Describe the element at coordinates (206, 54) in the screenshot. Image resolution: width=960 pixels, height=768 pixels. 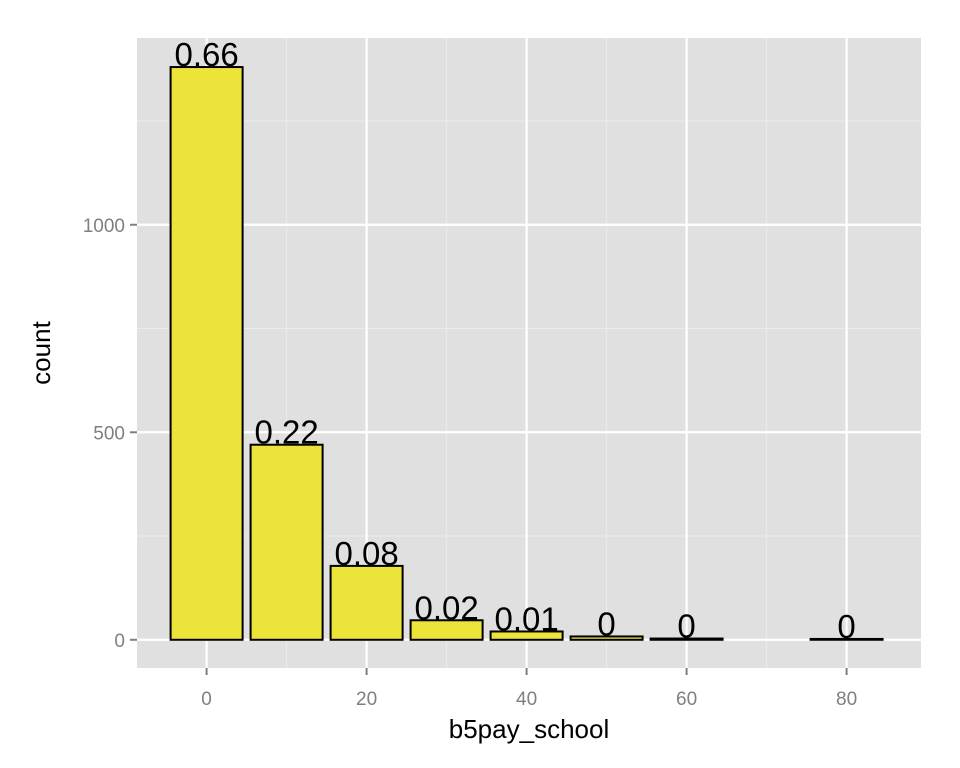
I see `bar-data-label: 0.66` at that location.